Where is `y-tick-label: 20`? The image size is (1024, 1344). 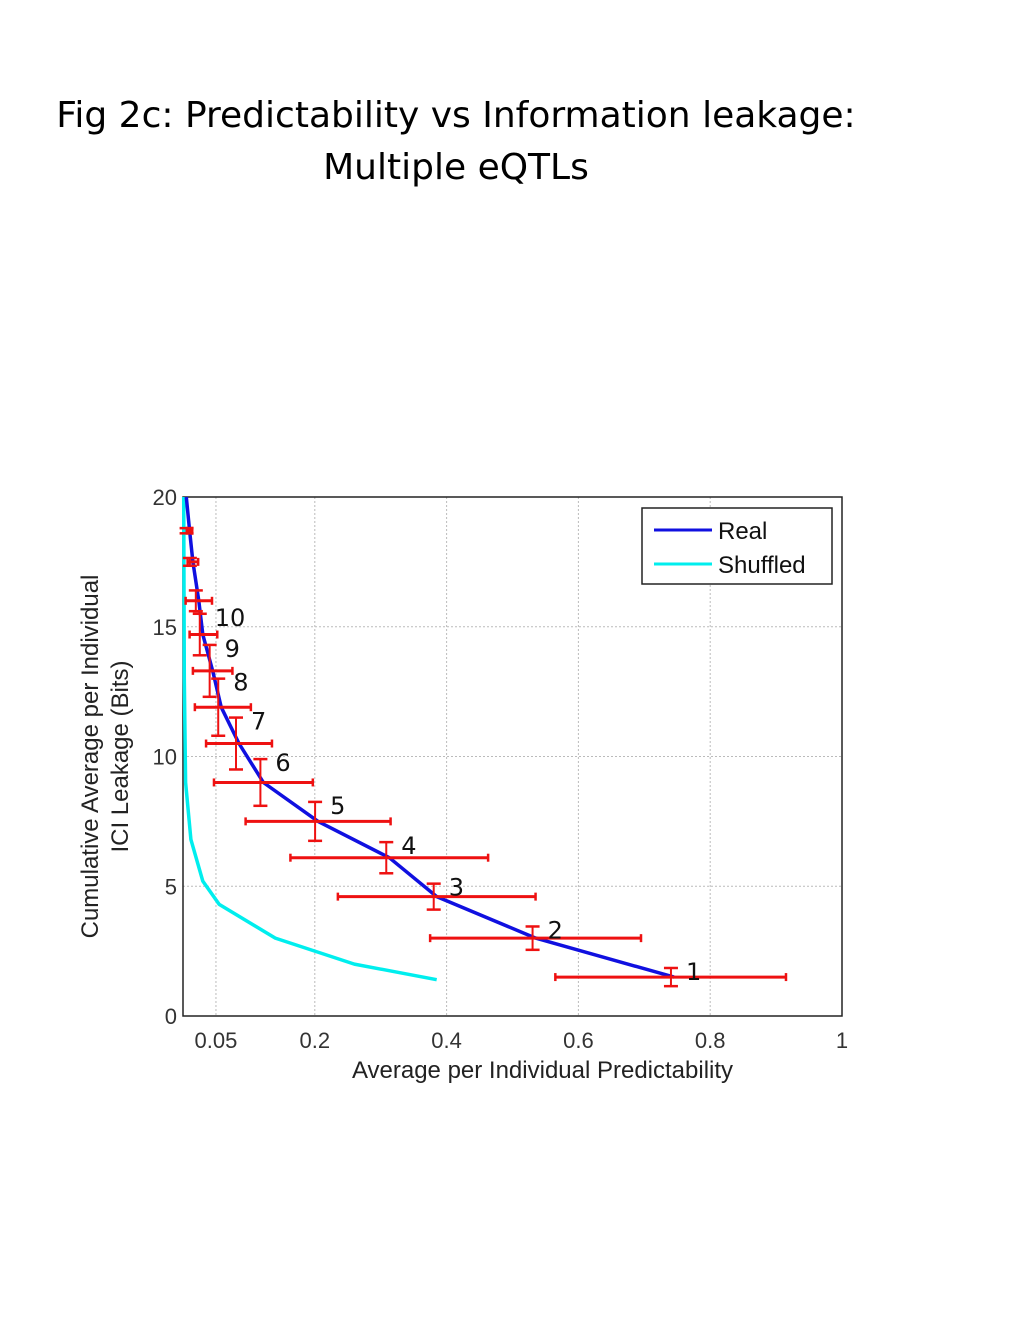
y-tick-label: 20 is located at coordinates (165, 497).